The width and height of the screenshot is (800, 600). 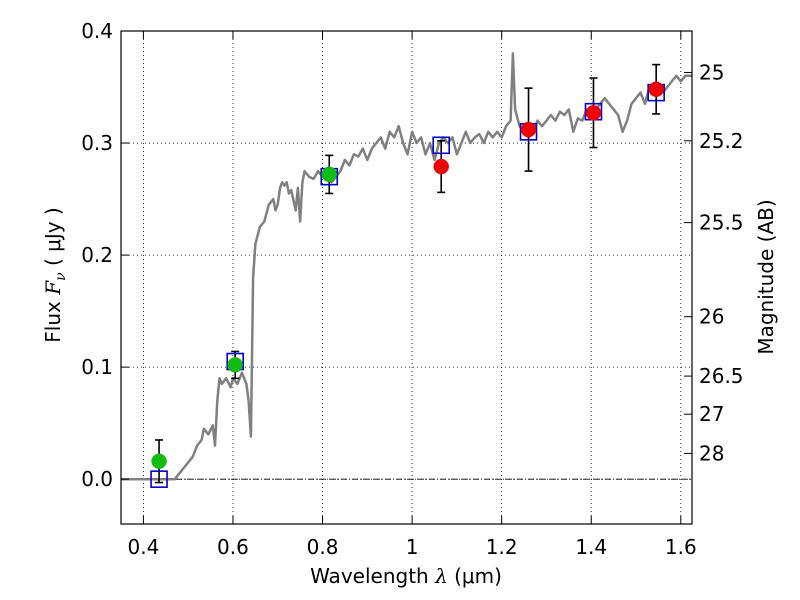 I want to click on x-tick-label: 1.2, so click(x=502, y=547).